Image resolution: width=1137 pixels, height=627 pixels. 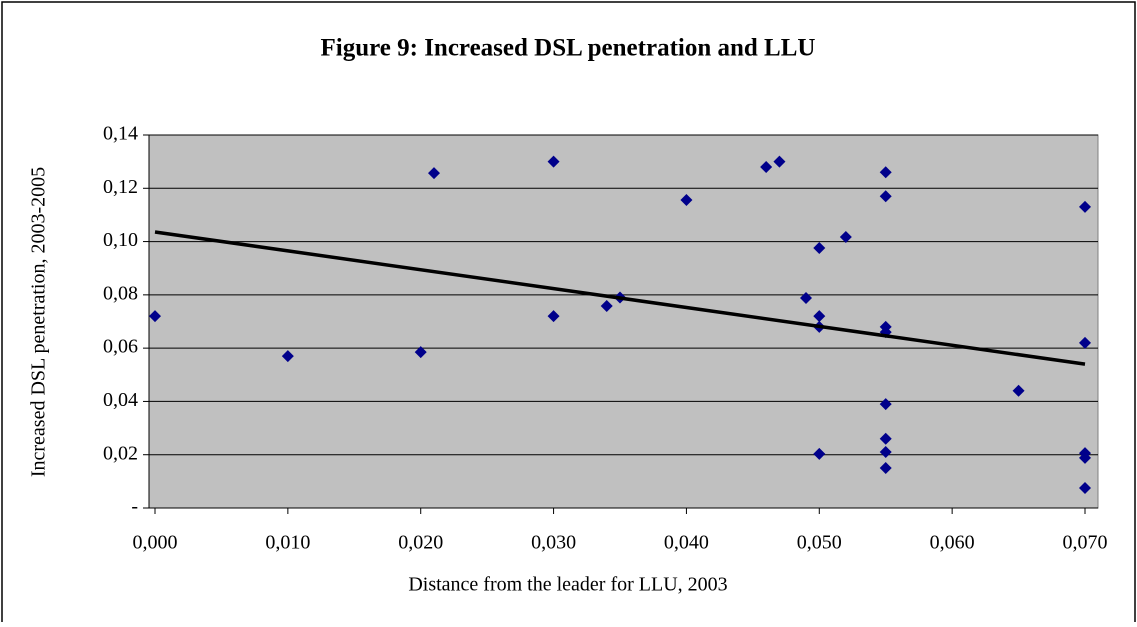 I want to click on y-tick-label: 0,12, so click(x=120, y=187).